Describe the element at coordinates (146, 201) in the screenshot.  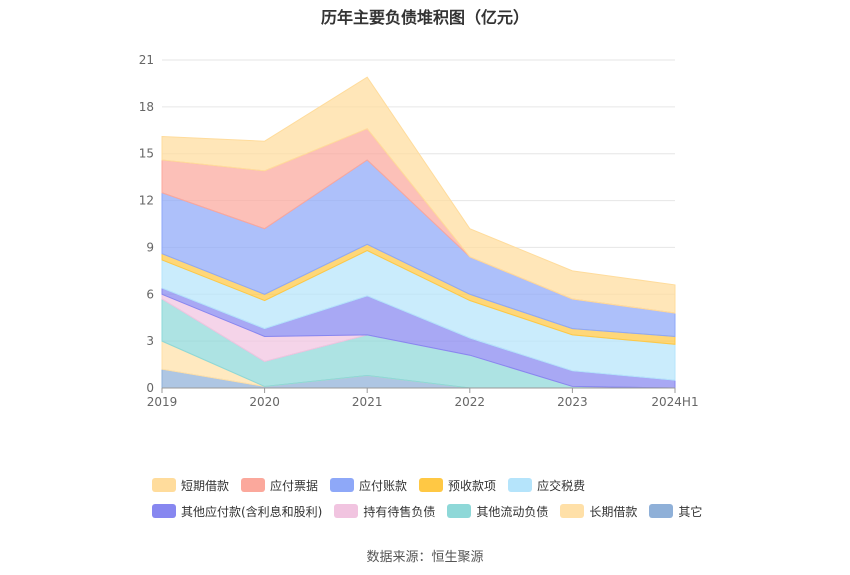
I see `y-tick-label: 12` at that location.